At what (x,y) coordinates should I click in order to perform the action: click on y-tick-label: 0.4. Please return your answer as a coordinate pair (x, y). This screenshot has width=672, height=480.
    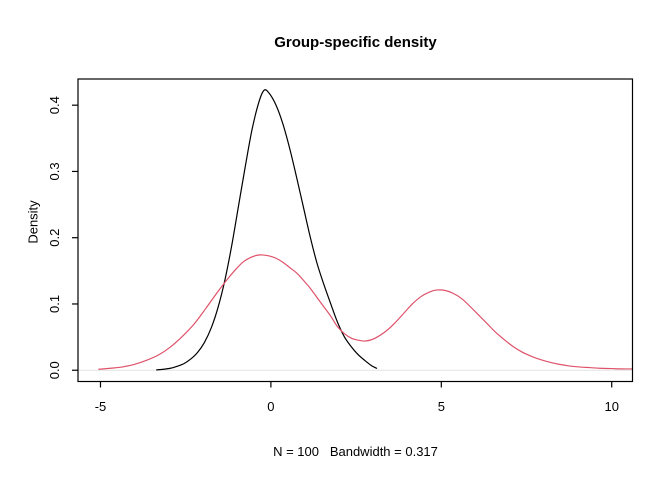
    Looking at the image, I should click on (54, 105).